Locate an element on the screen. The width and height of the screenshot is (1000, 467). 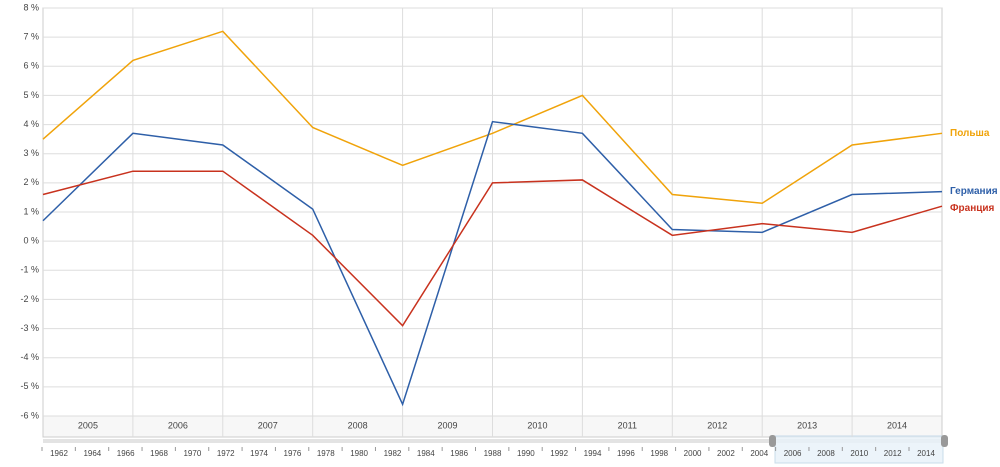
period-label: 2011 is located at coordinates (627, 425).